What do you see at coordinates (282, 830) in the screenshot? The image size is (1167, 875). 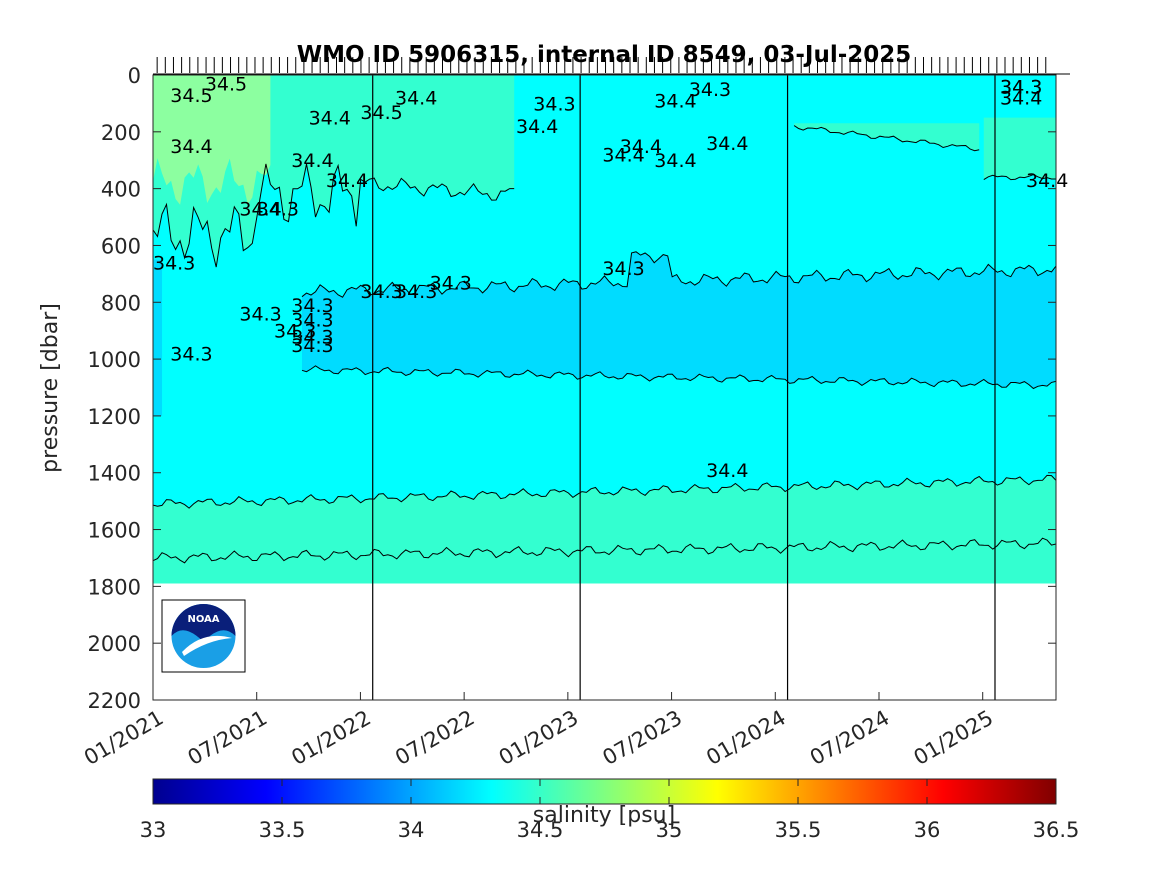 I see `cb-tick-label-1: 33.5` at bounding box center [282, 830].